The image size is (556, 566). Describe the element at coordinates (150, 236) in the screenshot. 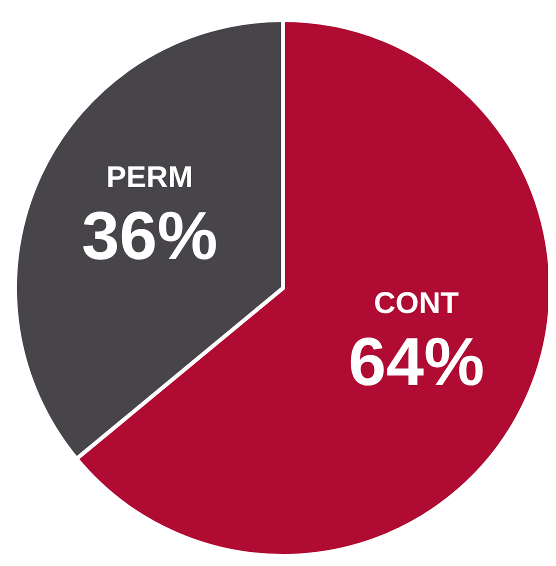

I see `data-label: 36%` at that location.